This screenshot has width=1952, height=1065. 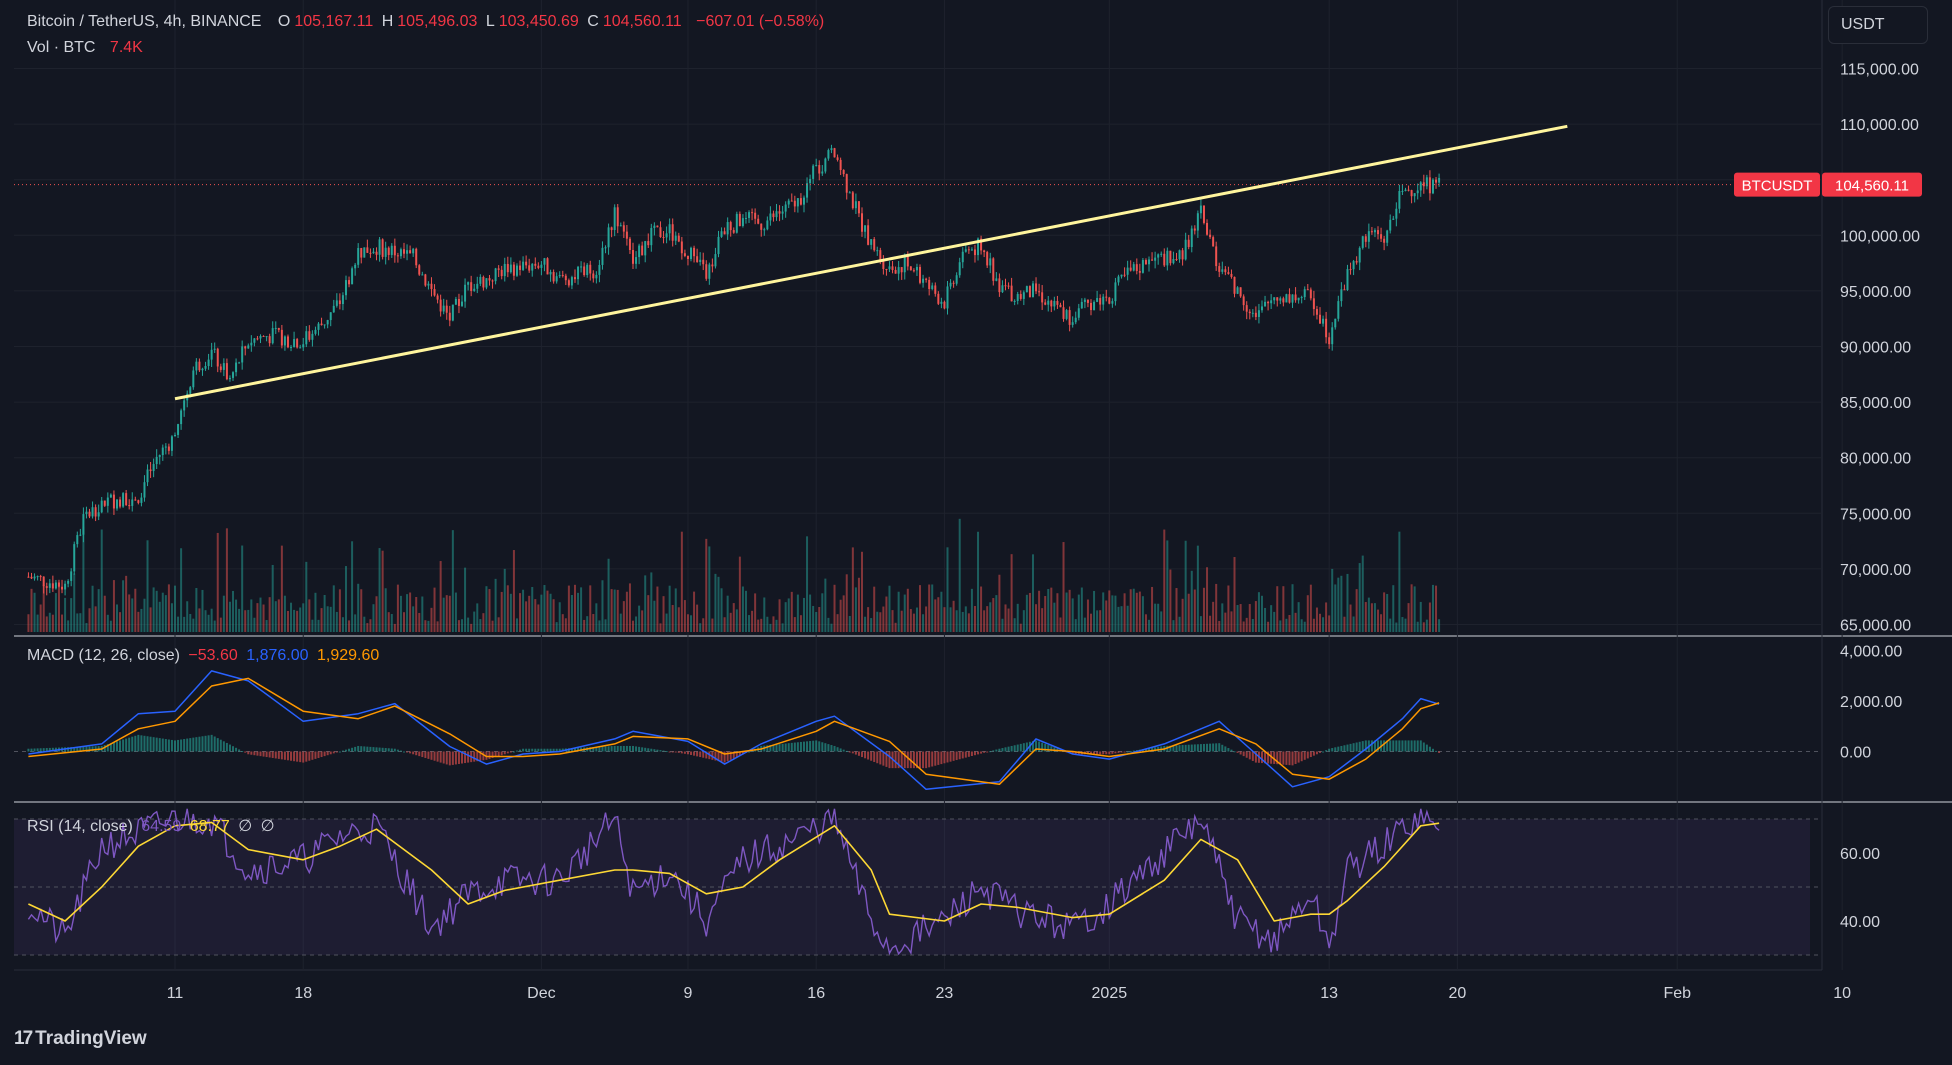 What do you see at coordinates (1878, 25) in the screenshot?
I see `currency-button: USDT` at bounding box center [1878, 25].